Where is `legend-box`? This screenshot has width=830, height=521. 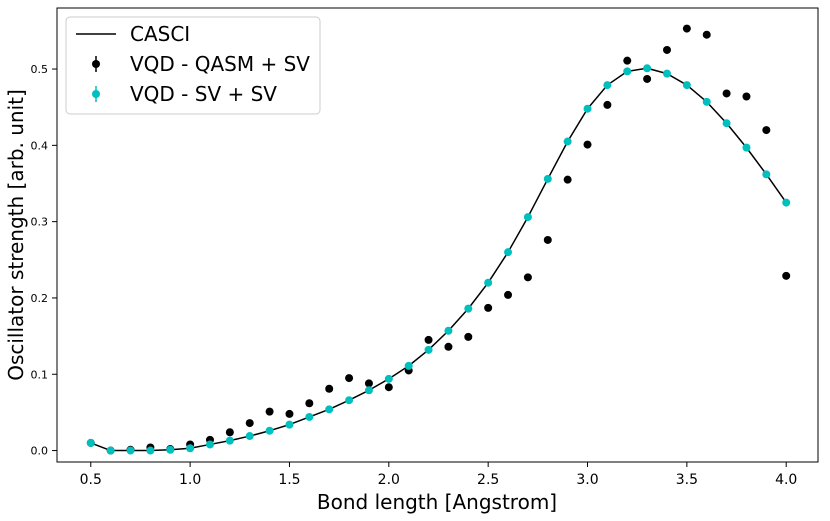 legend-box is located at coordinates (193, 65).